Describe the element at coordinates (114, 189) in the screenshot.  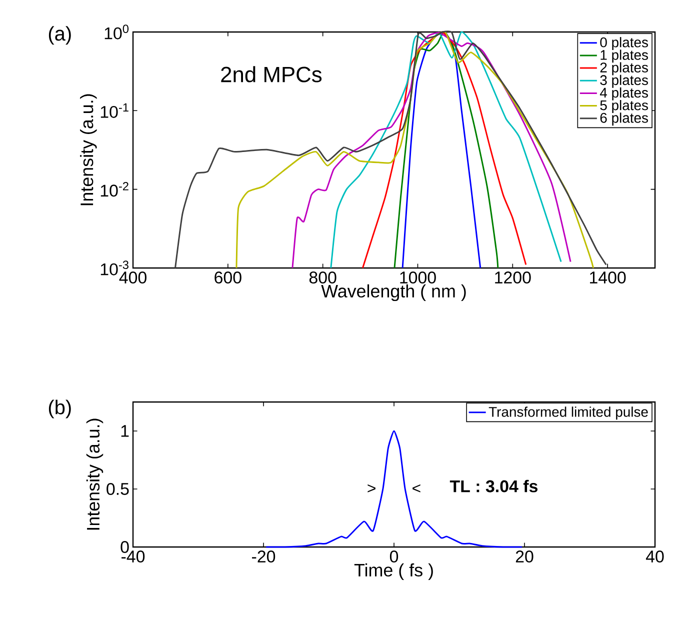
I see `y-tick-label: 10$^{-2}$` at that location.